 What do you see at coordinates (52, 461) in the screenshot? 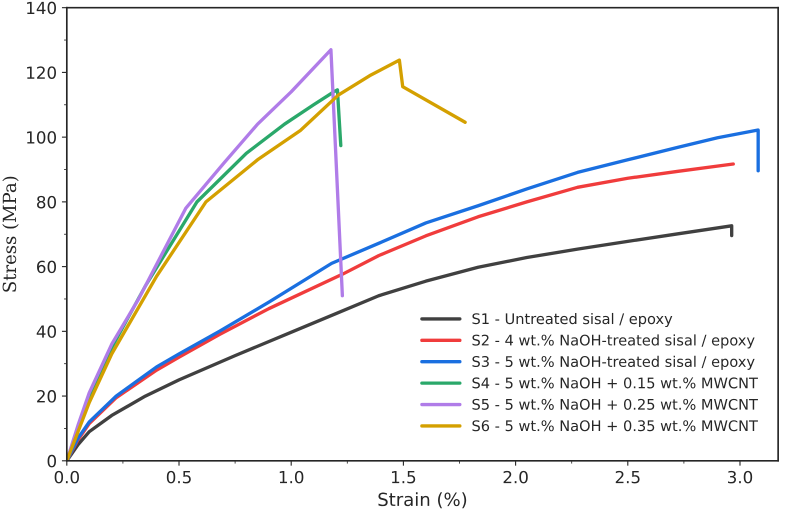
I see `y-tick-label: 0` at bounding box center [52, 461].